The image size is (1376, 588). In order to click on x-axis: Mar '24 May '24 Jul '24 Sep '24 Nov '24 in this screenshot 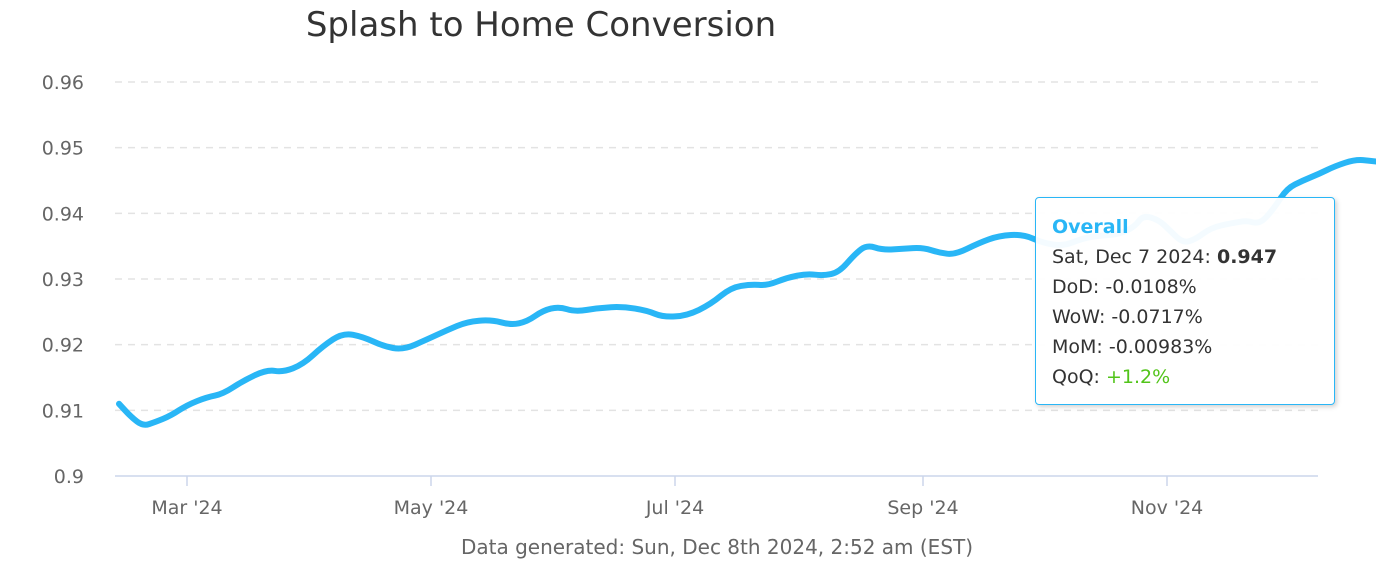, I will do `click(716, 497)`.